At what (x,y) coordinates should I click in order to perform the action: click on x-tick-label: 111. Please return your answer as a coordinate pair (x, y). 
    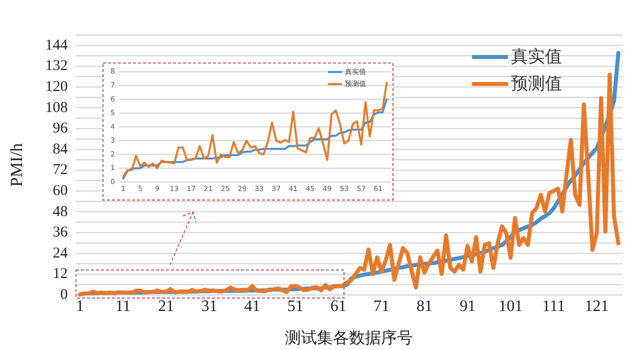
    Looking at the image, I should click on (554, 306).